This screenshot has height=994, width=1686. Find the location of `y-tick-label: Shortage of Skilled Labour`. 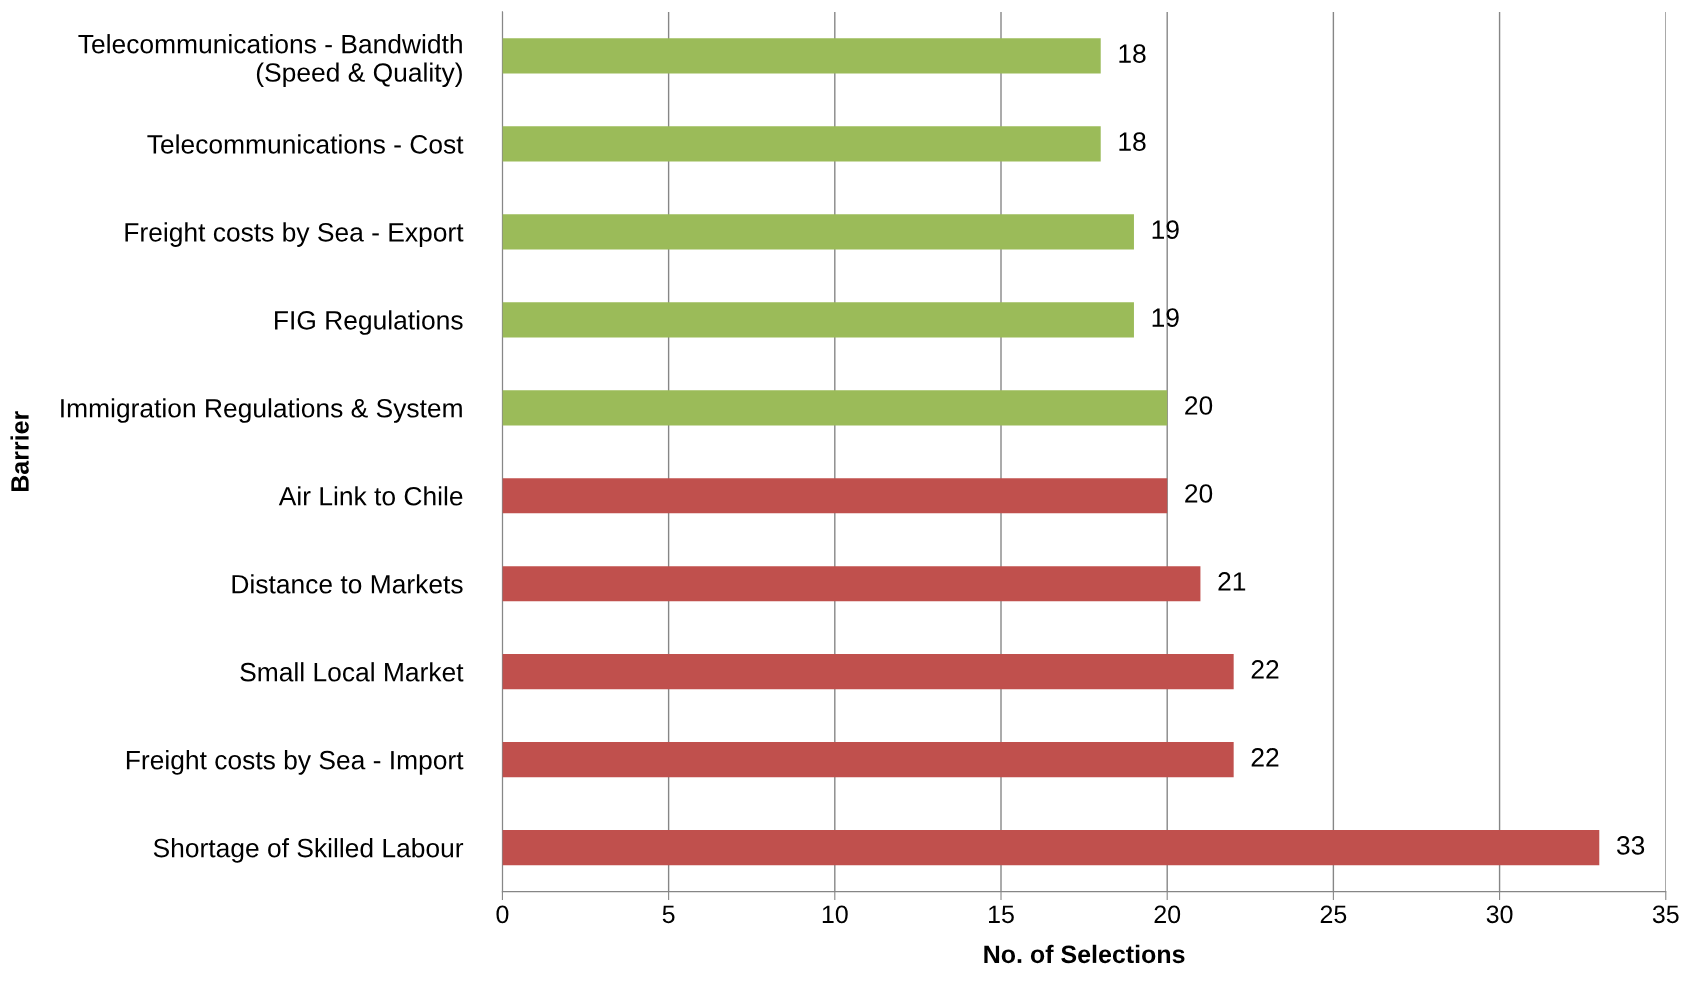

y-tick-label: Shortage of Skilled Labour is located at coordinates (308, 850).